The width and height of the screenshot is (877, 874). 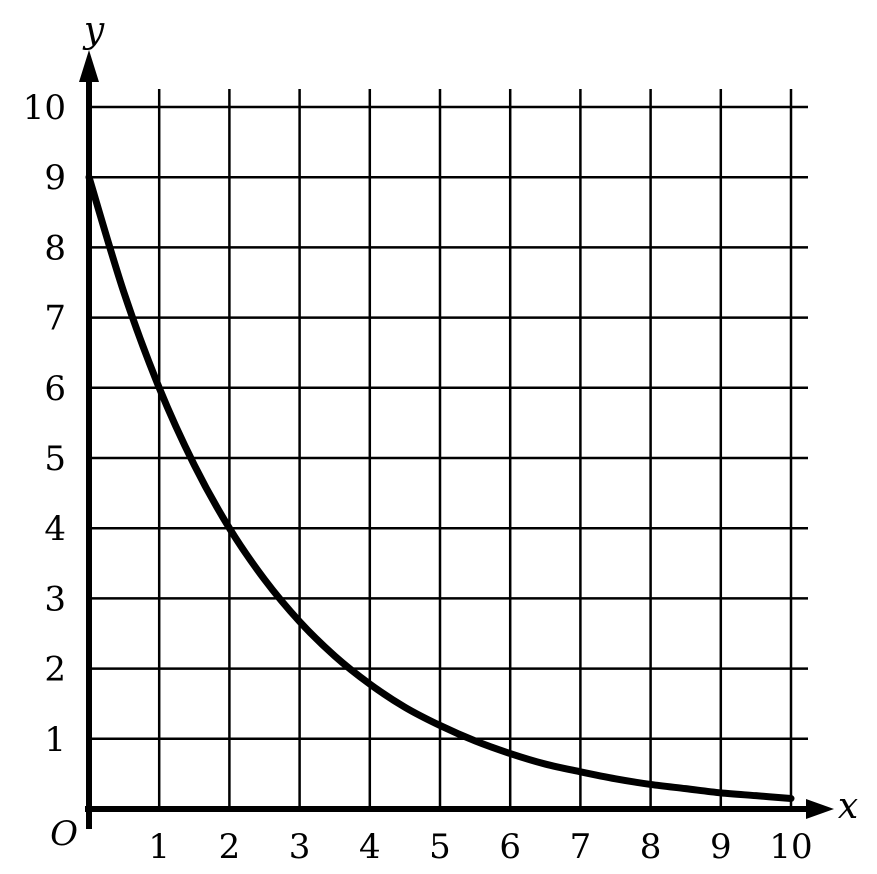 What do you see at coordinates (55, 319) in the screenshot?
I see `y-tick-label: 7` at bounding box center [55, 319].